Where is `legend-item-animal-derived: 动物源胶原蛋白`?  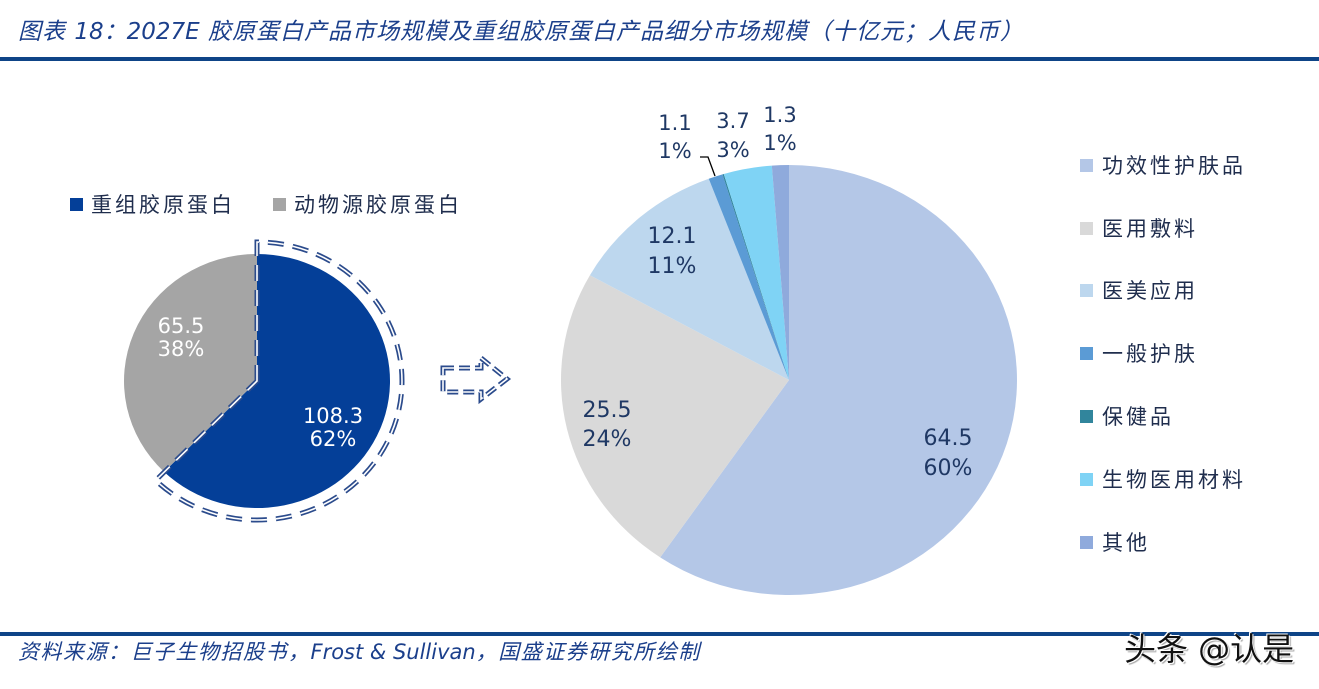
legend-item-animal-derived: 动物源胶原蛋白 is located at coordinates (367, 204).